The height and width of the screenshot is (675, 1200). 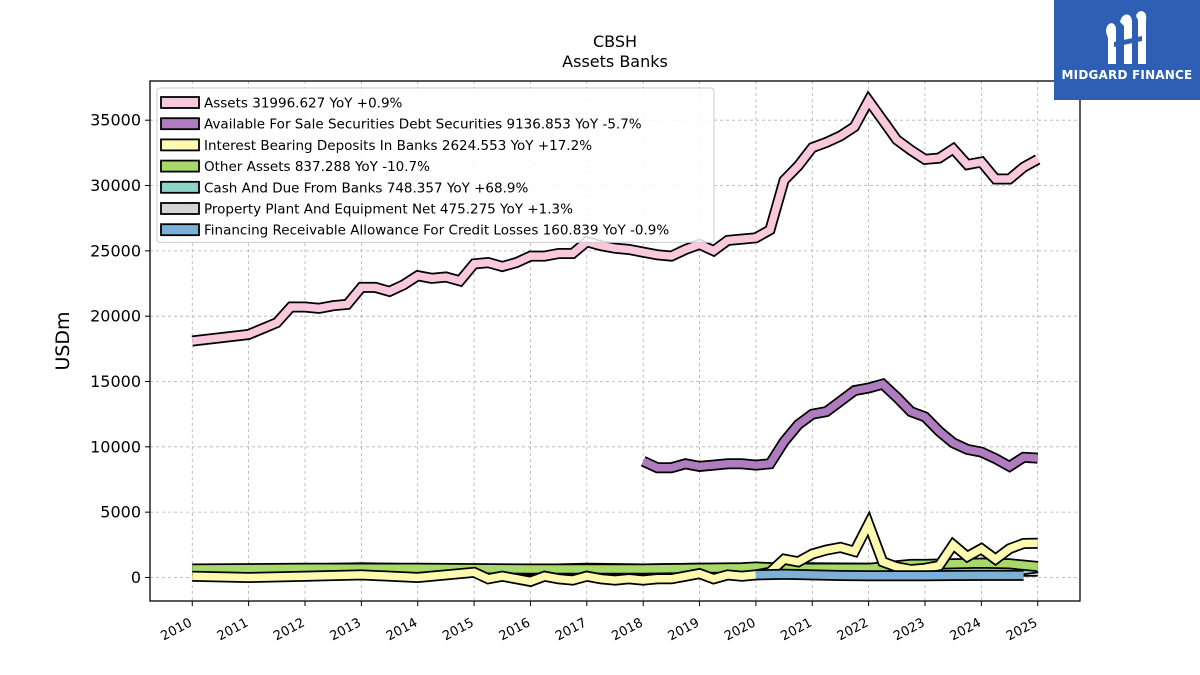 What do you see at coordinates (63, 340) in the screenshot?
I see `y-axis-label: USDm` at bounding box center [63, 340].